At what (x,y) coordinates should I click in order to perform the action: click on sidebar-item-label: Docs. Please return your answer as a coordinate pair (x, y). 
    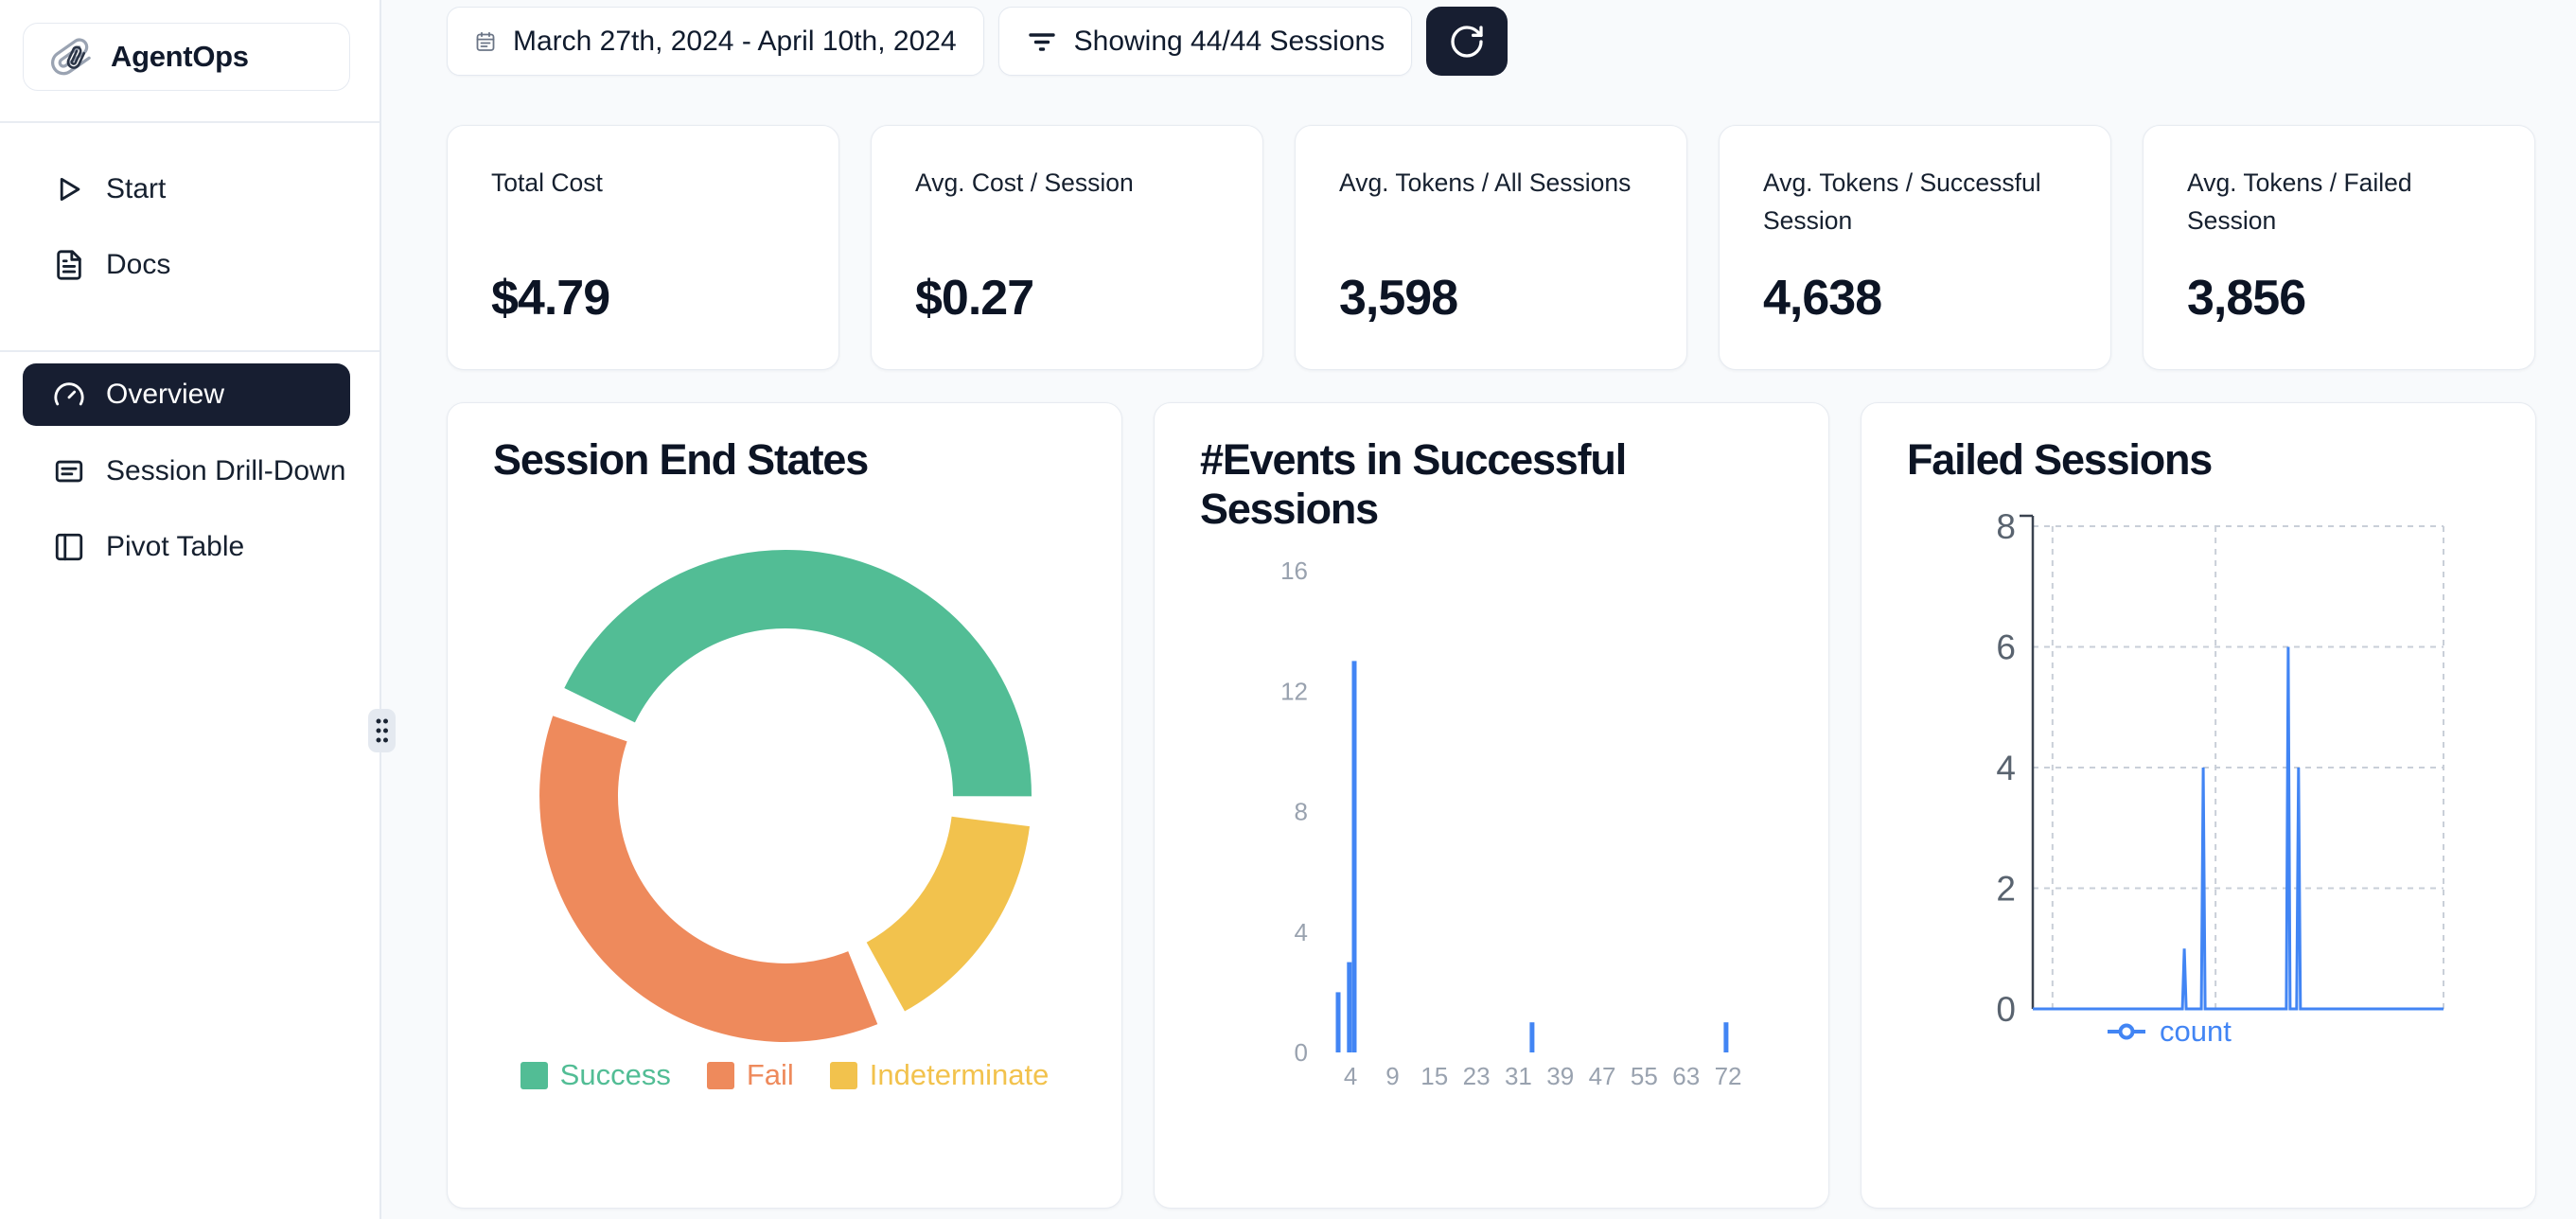
    Looking at the image, I should click on (138, 264).